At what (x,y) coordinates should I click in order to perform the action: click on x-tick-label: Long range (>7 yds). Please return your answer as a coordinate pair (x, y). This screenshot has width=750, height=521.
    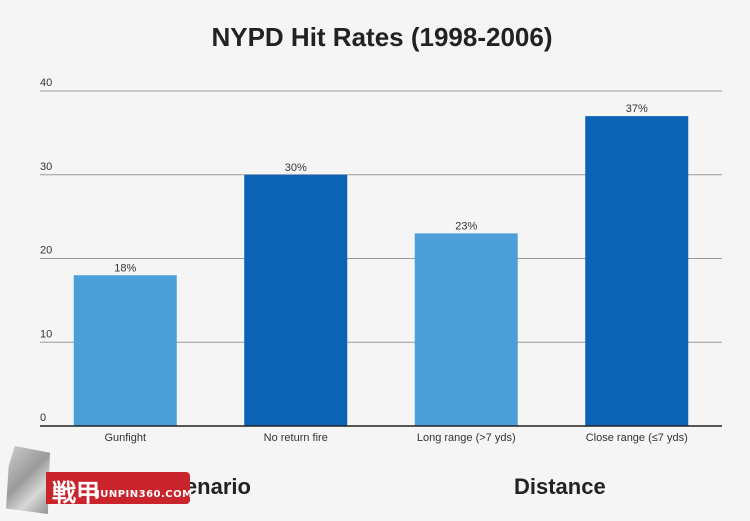
    Looking at the image, I should click on (466, 438).